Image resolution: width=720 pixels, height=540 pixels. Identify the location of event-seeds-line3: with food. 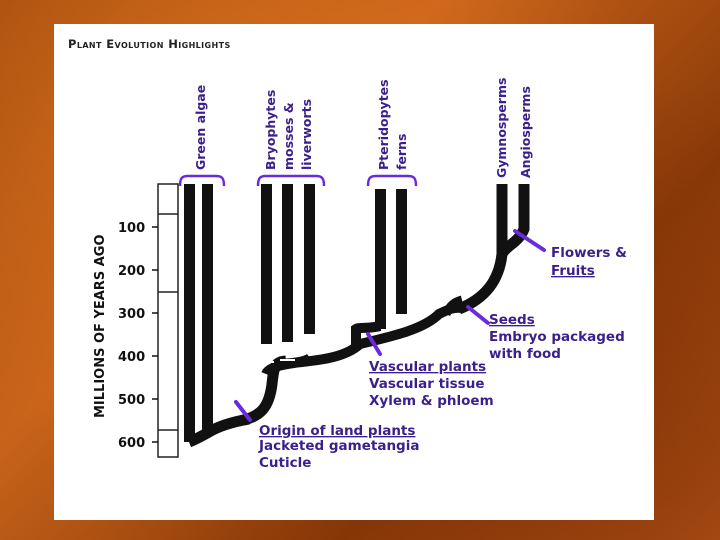
(525, 354).